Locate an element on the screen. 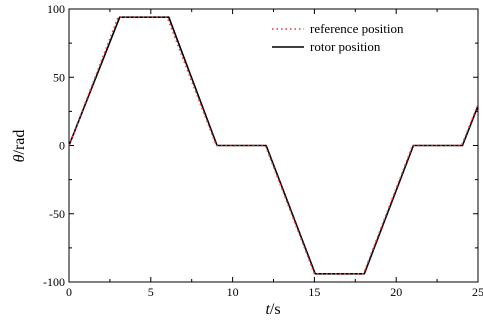  legend: reference position rotor position is located at coordinates (338, 37).